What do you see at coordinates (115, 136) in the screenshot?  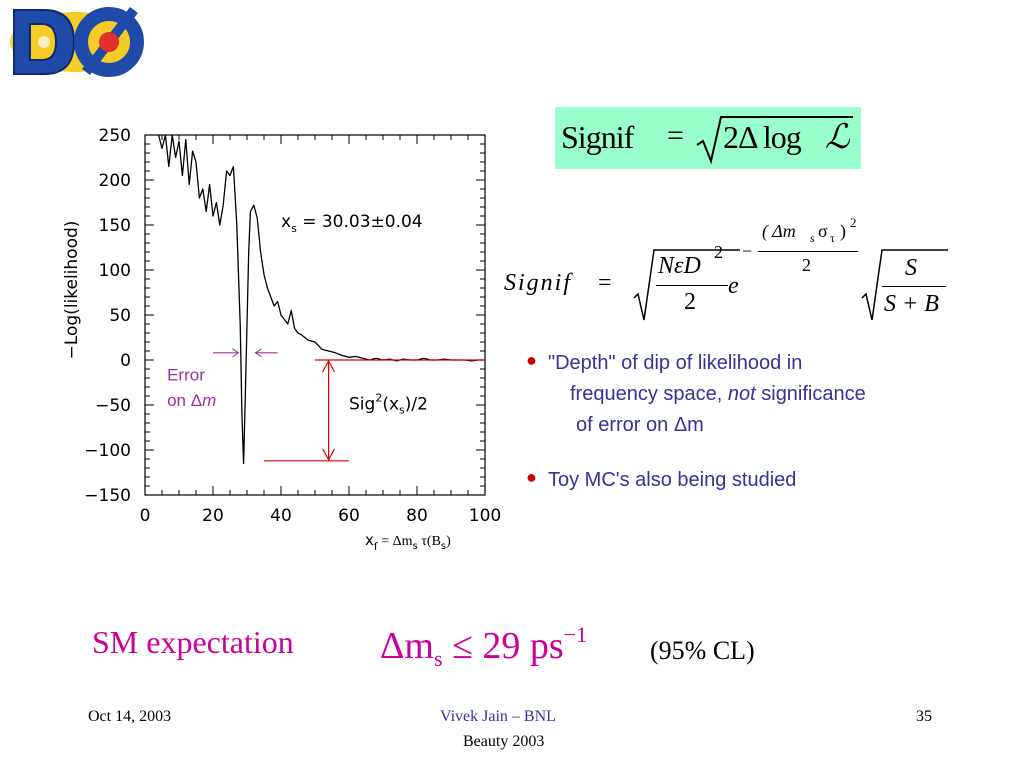 I see `y-tick-label: 250` at bounding box center [115, 136].